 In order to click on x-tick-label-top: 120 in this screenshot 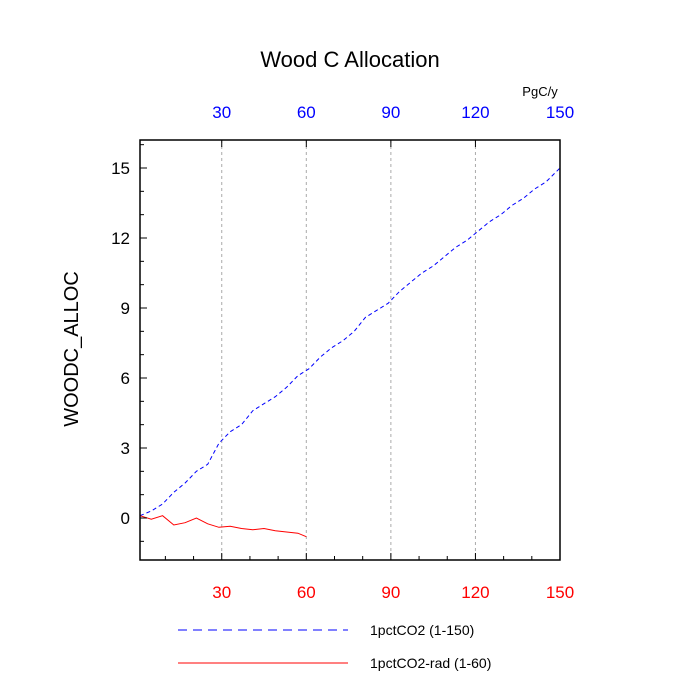, I will do `click(475, 112)`.